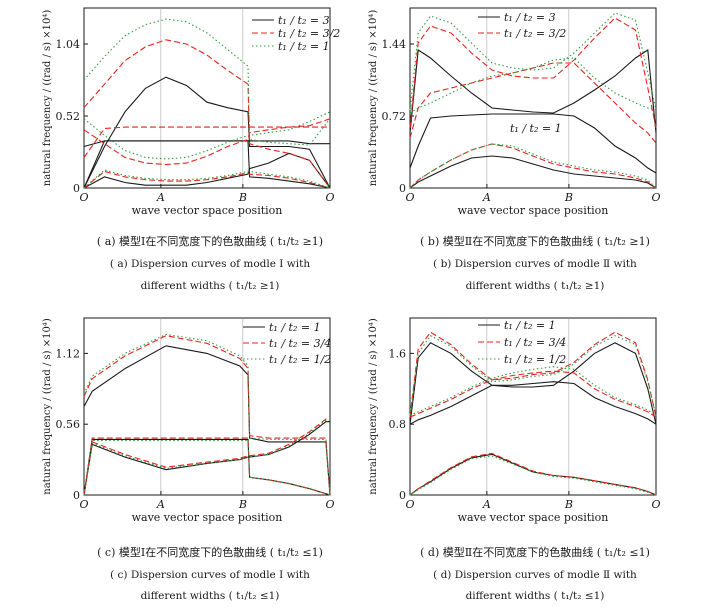  Describe the element at coordinates (533, 517) in the screenshot. I see `x-axis-label-d: wave vector space position` at that location.